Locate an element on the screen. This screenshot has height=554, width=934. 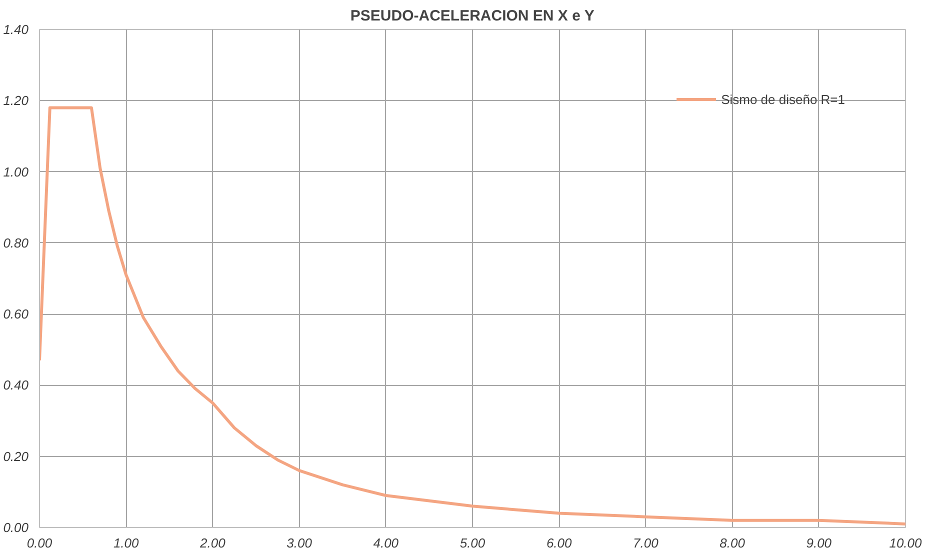
y-tick-label: 1.00 is located at coordinates (16, 172).